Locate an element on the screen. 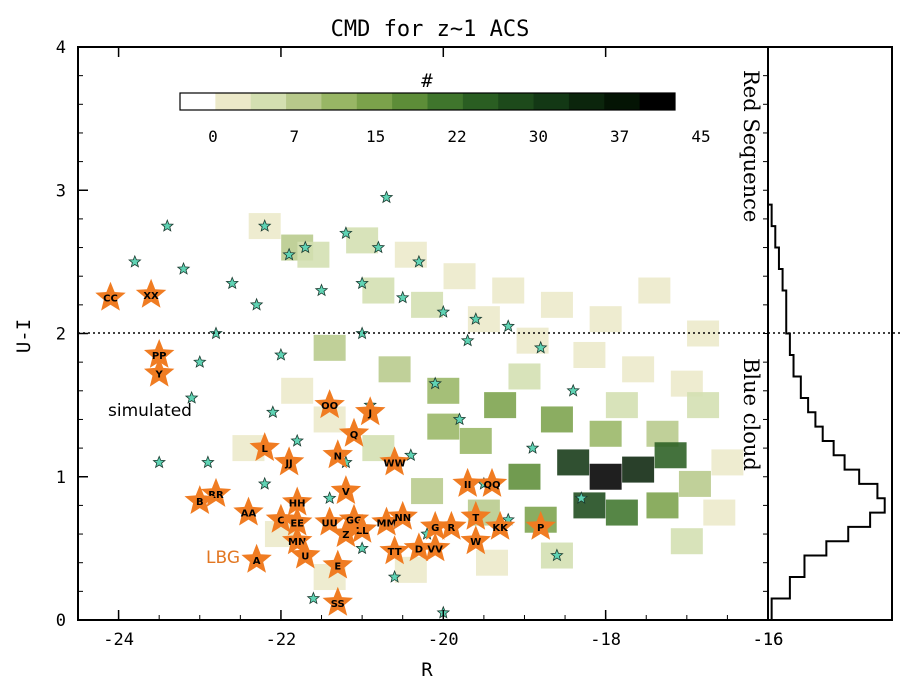 The width and height of the screenshot is (900, 693). lbg-star-label: A is located at coordinates (257, 561).